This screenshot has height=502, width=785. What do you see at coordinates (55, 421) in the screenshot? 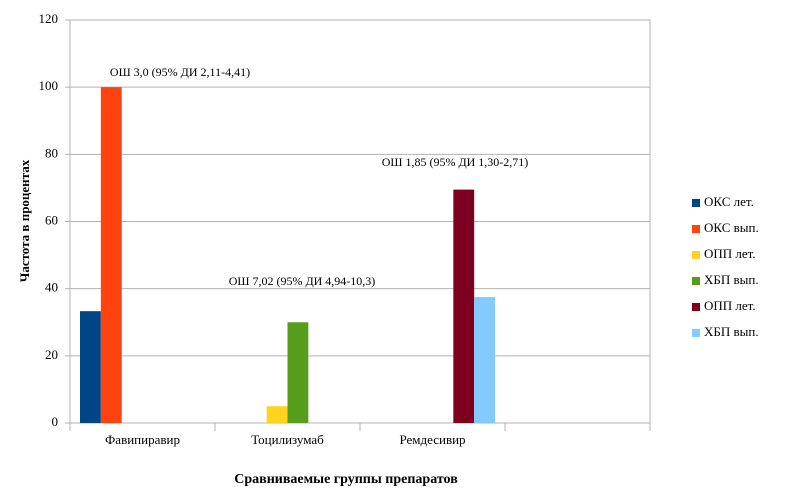
I see `y-tick-label: 0` at bounding box center [55, 421].